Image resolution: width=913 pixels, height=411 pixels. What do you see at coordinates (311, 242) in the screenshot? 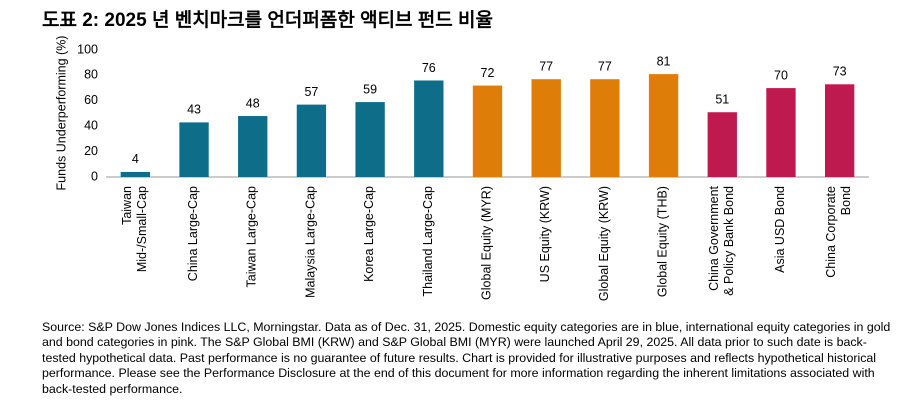
I see `x-tick-label: Malaysia Large-Cap` at bounding box center [311, 242].